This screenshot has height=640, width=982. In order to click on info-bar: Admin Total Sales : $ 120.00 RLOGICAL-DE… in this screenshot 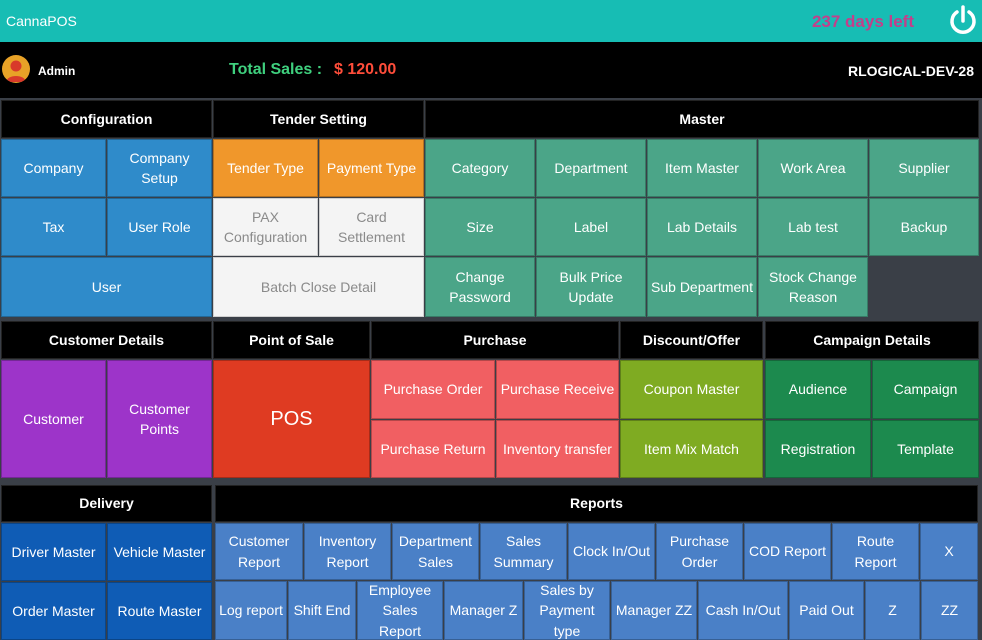, I will do `click(491, 70)`.